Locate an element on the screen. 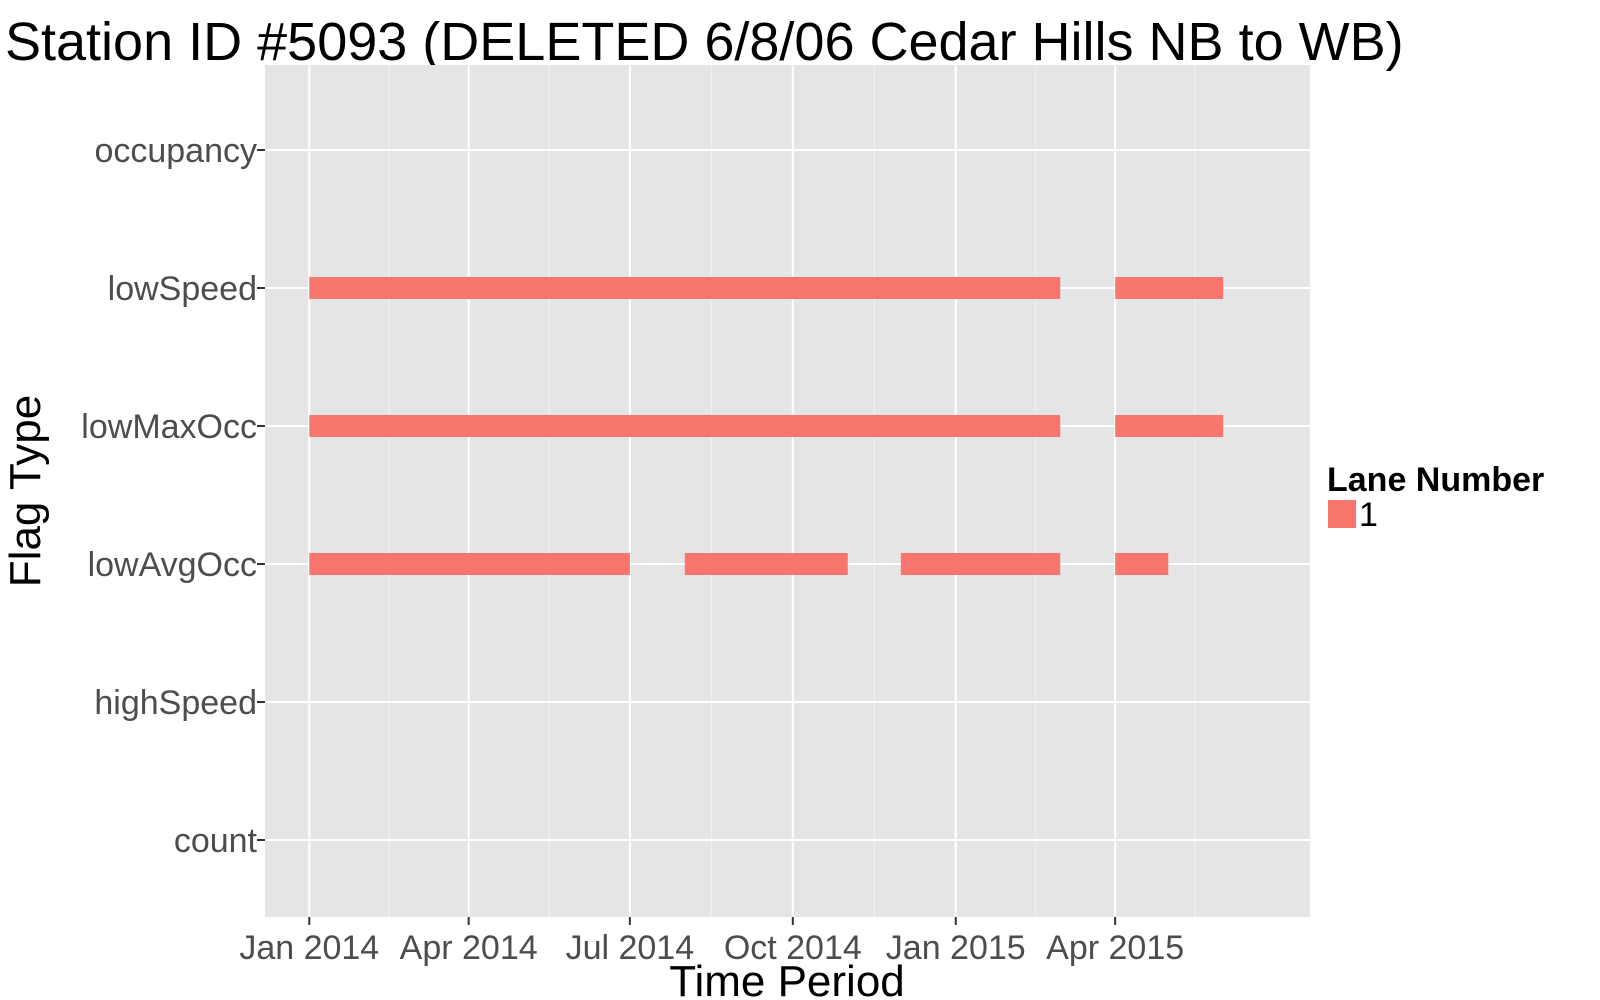 Image resolution: width=1600 pixels, height=1000 pixels. x-tick-label: Jan 2015 is located at coordinates (956, 948).